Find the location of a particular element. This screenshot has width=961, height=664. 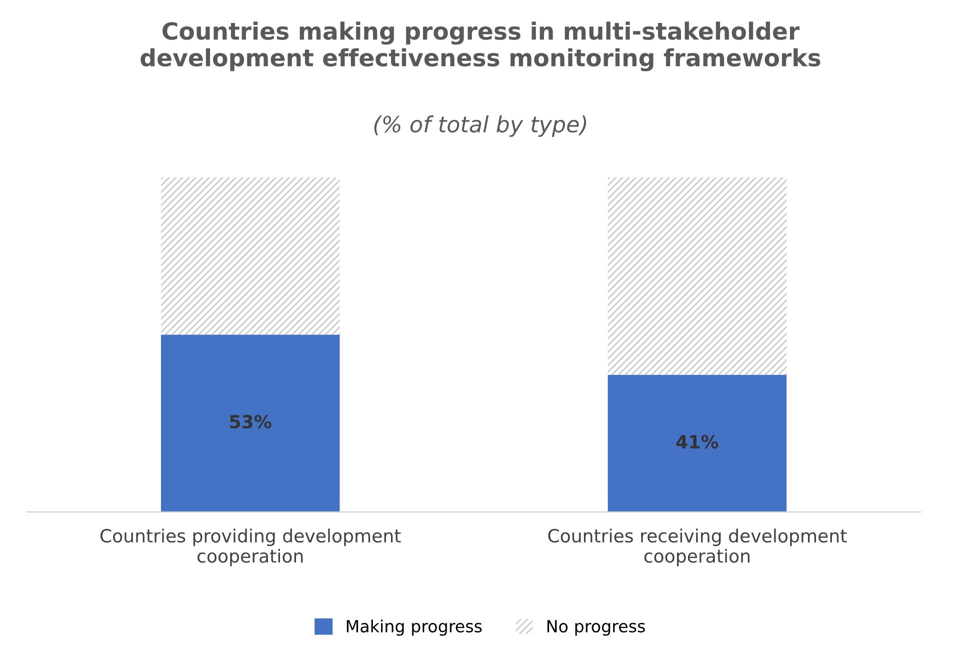

legend-label: No progress is located at coordinates (596, 628).